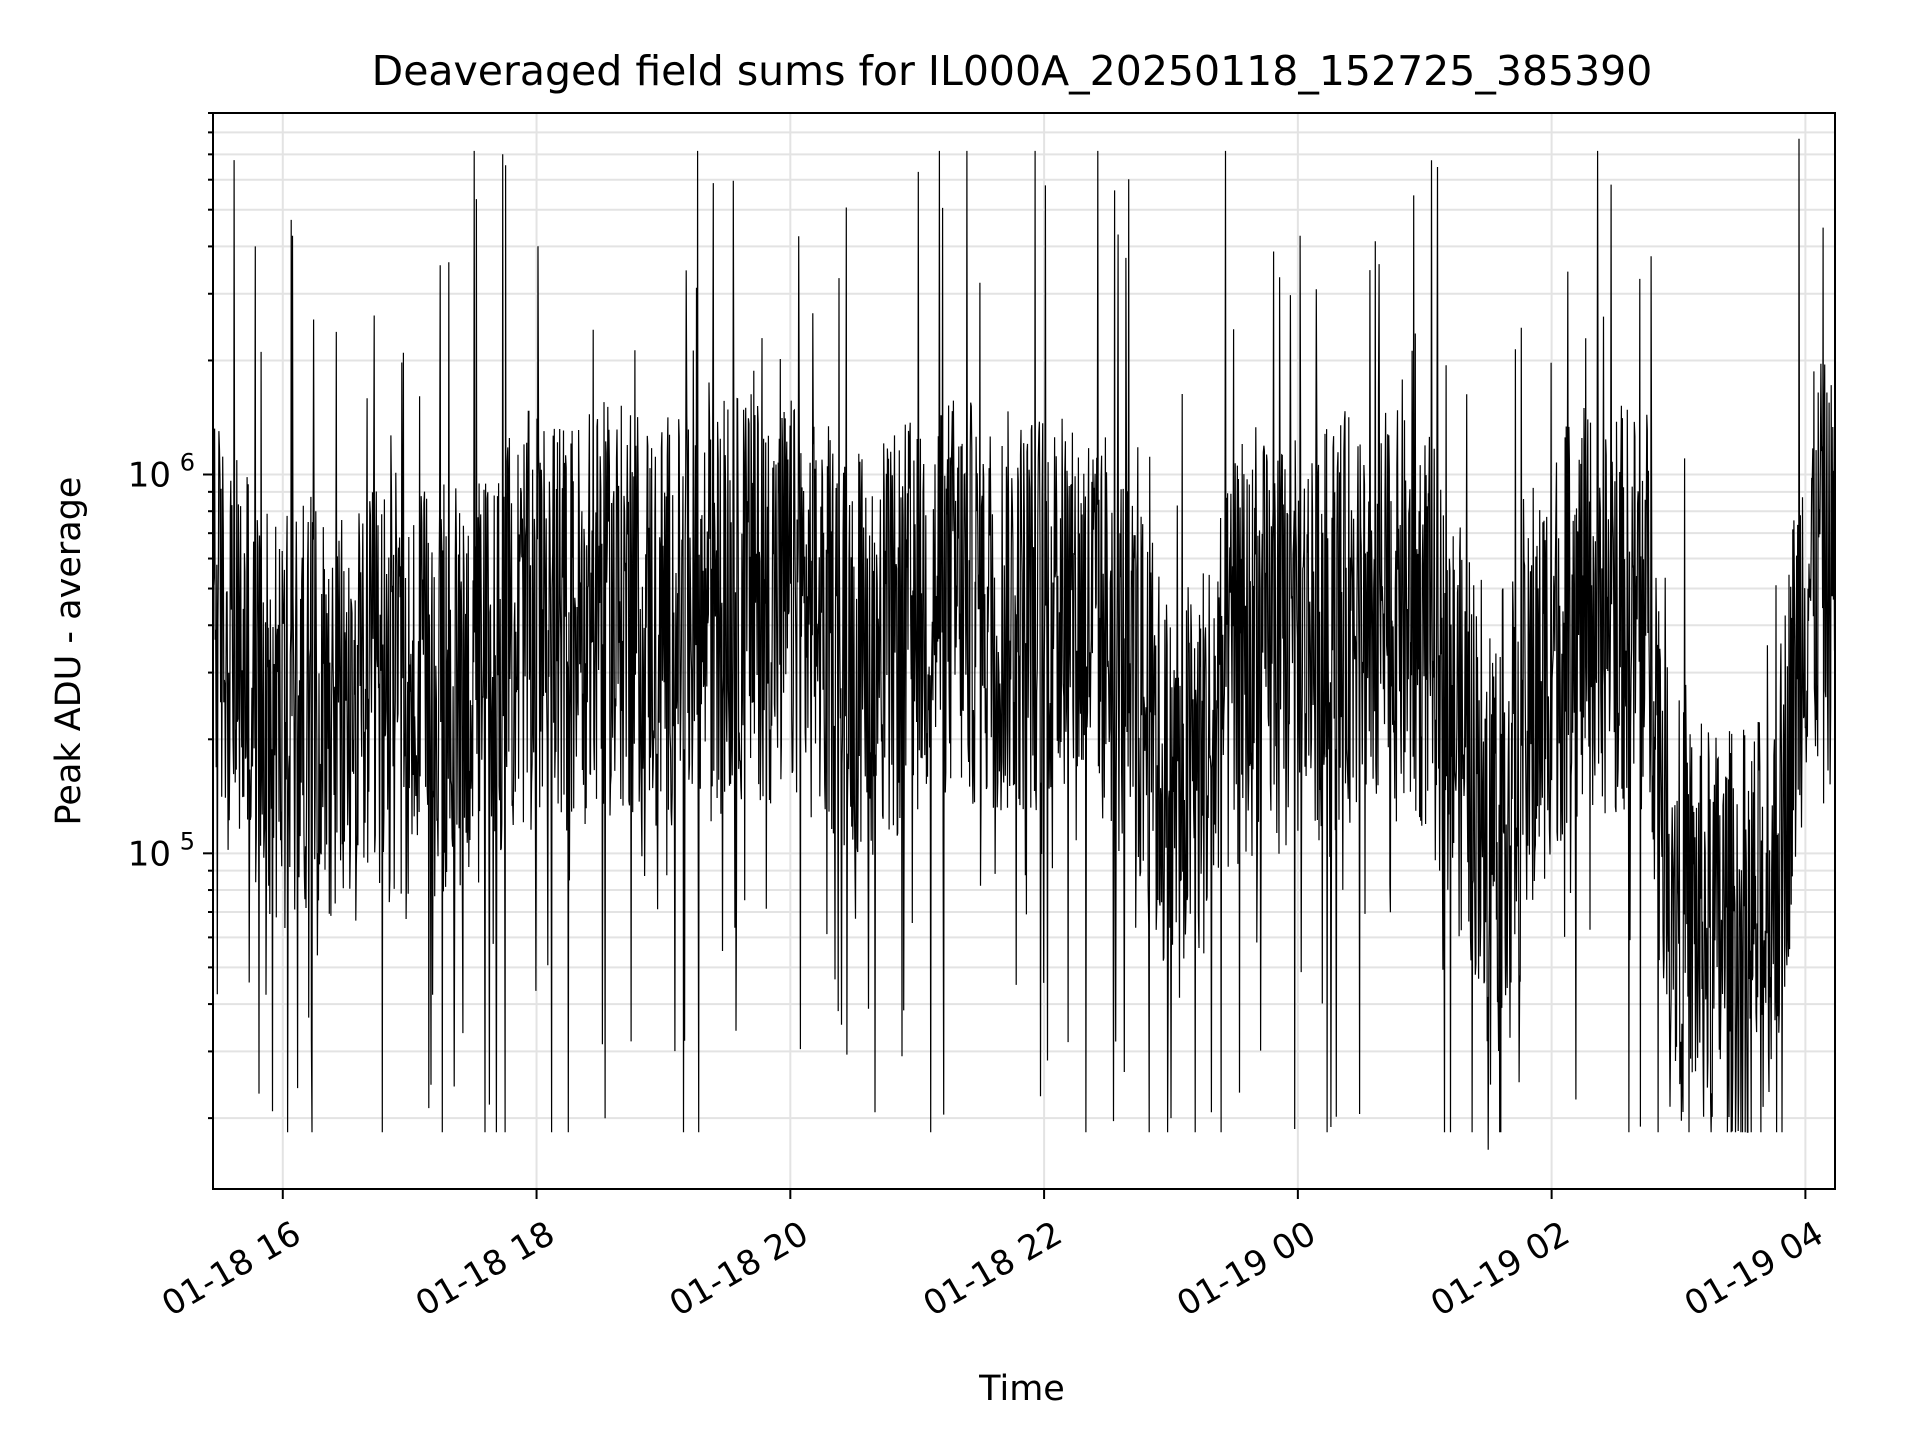 The image size is (1920, 1445). Describe the element at coordinates (187, 462) in the screenshot. I see `y-tick-exponent: 6` at that location.